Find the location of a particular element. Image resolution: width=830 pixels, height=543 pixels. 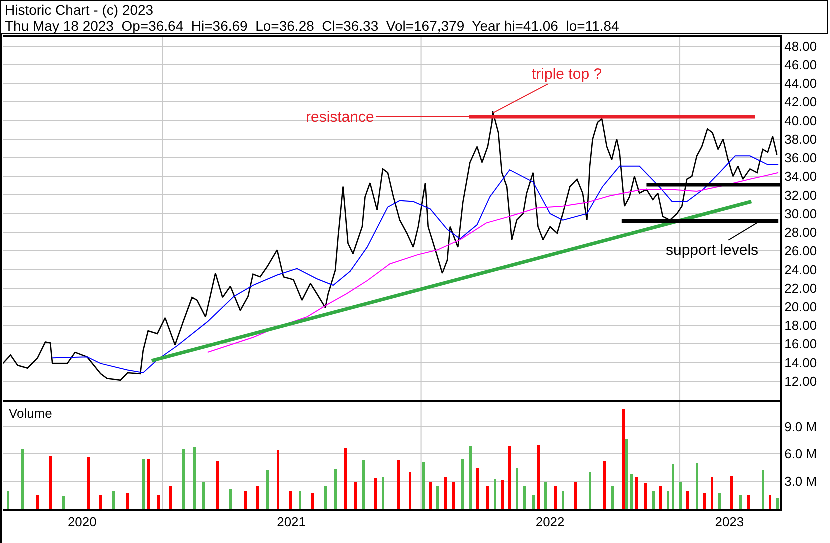

annotation: support levels is located at coordinates (712, 250).